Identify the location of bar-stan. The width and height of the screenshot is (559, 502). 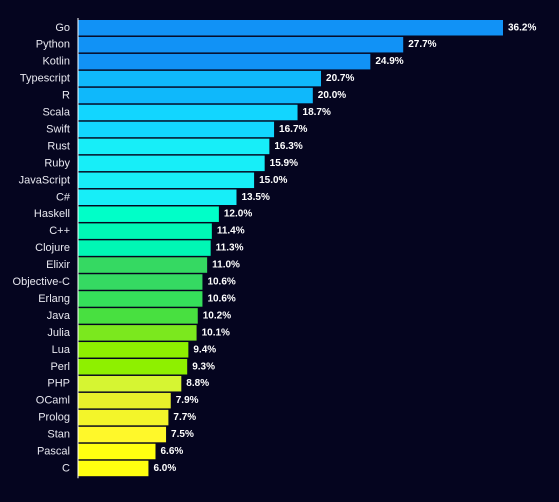
(122, 434).